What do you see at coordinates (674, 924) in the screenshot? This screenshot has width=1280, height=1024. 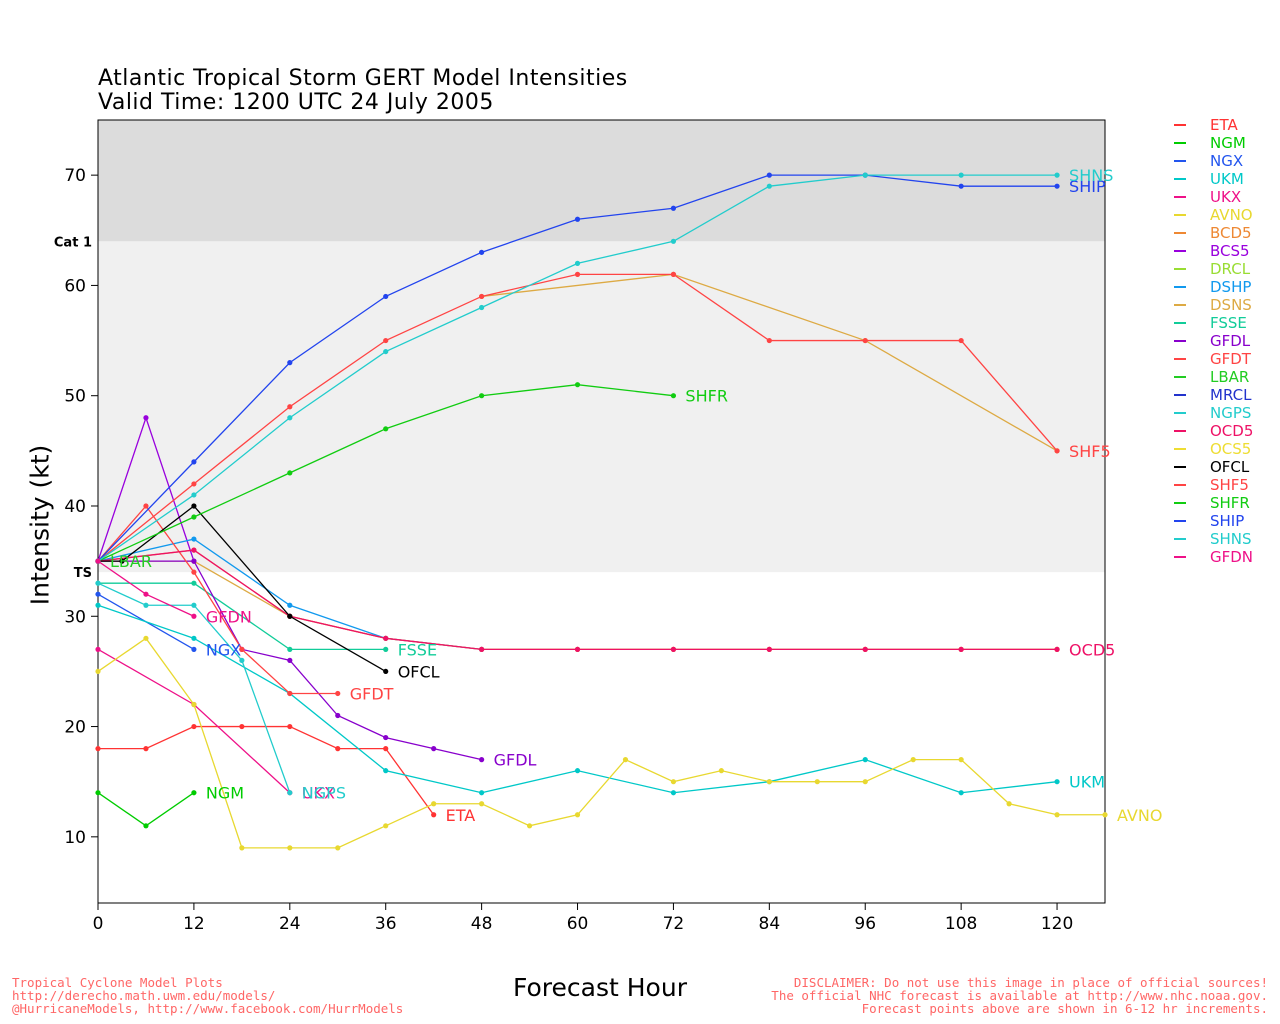 I see `x-tick-label: 72` at bounding box center [674, 924].